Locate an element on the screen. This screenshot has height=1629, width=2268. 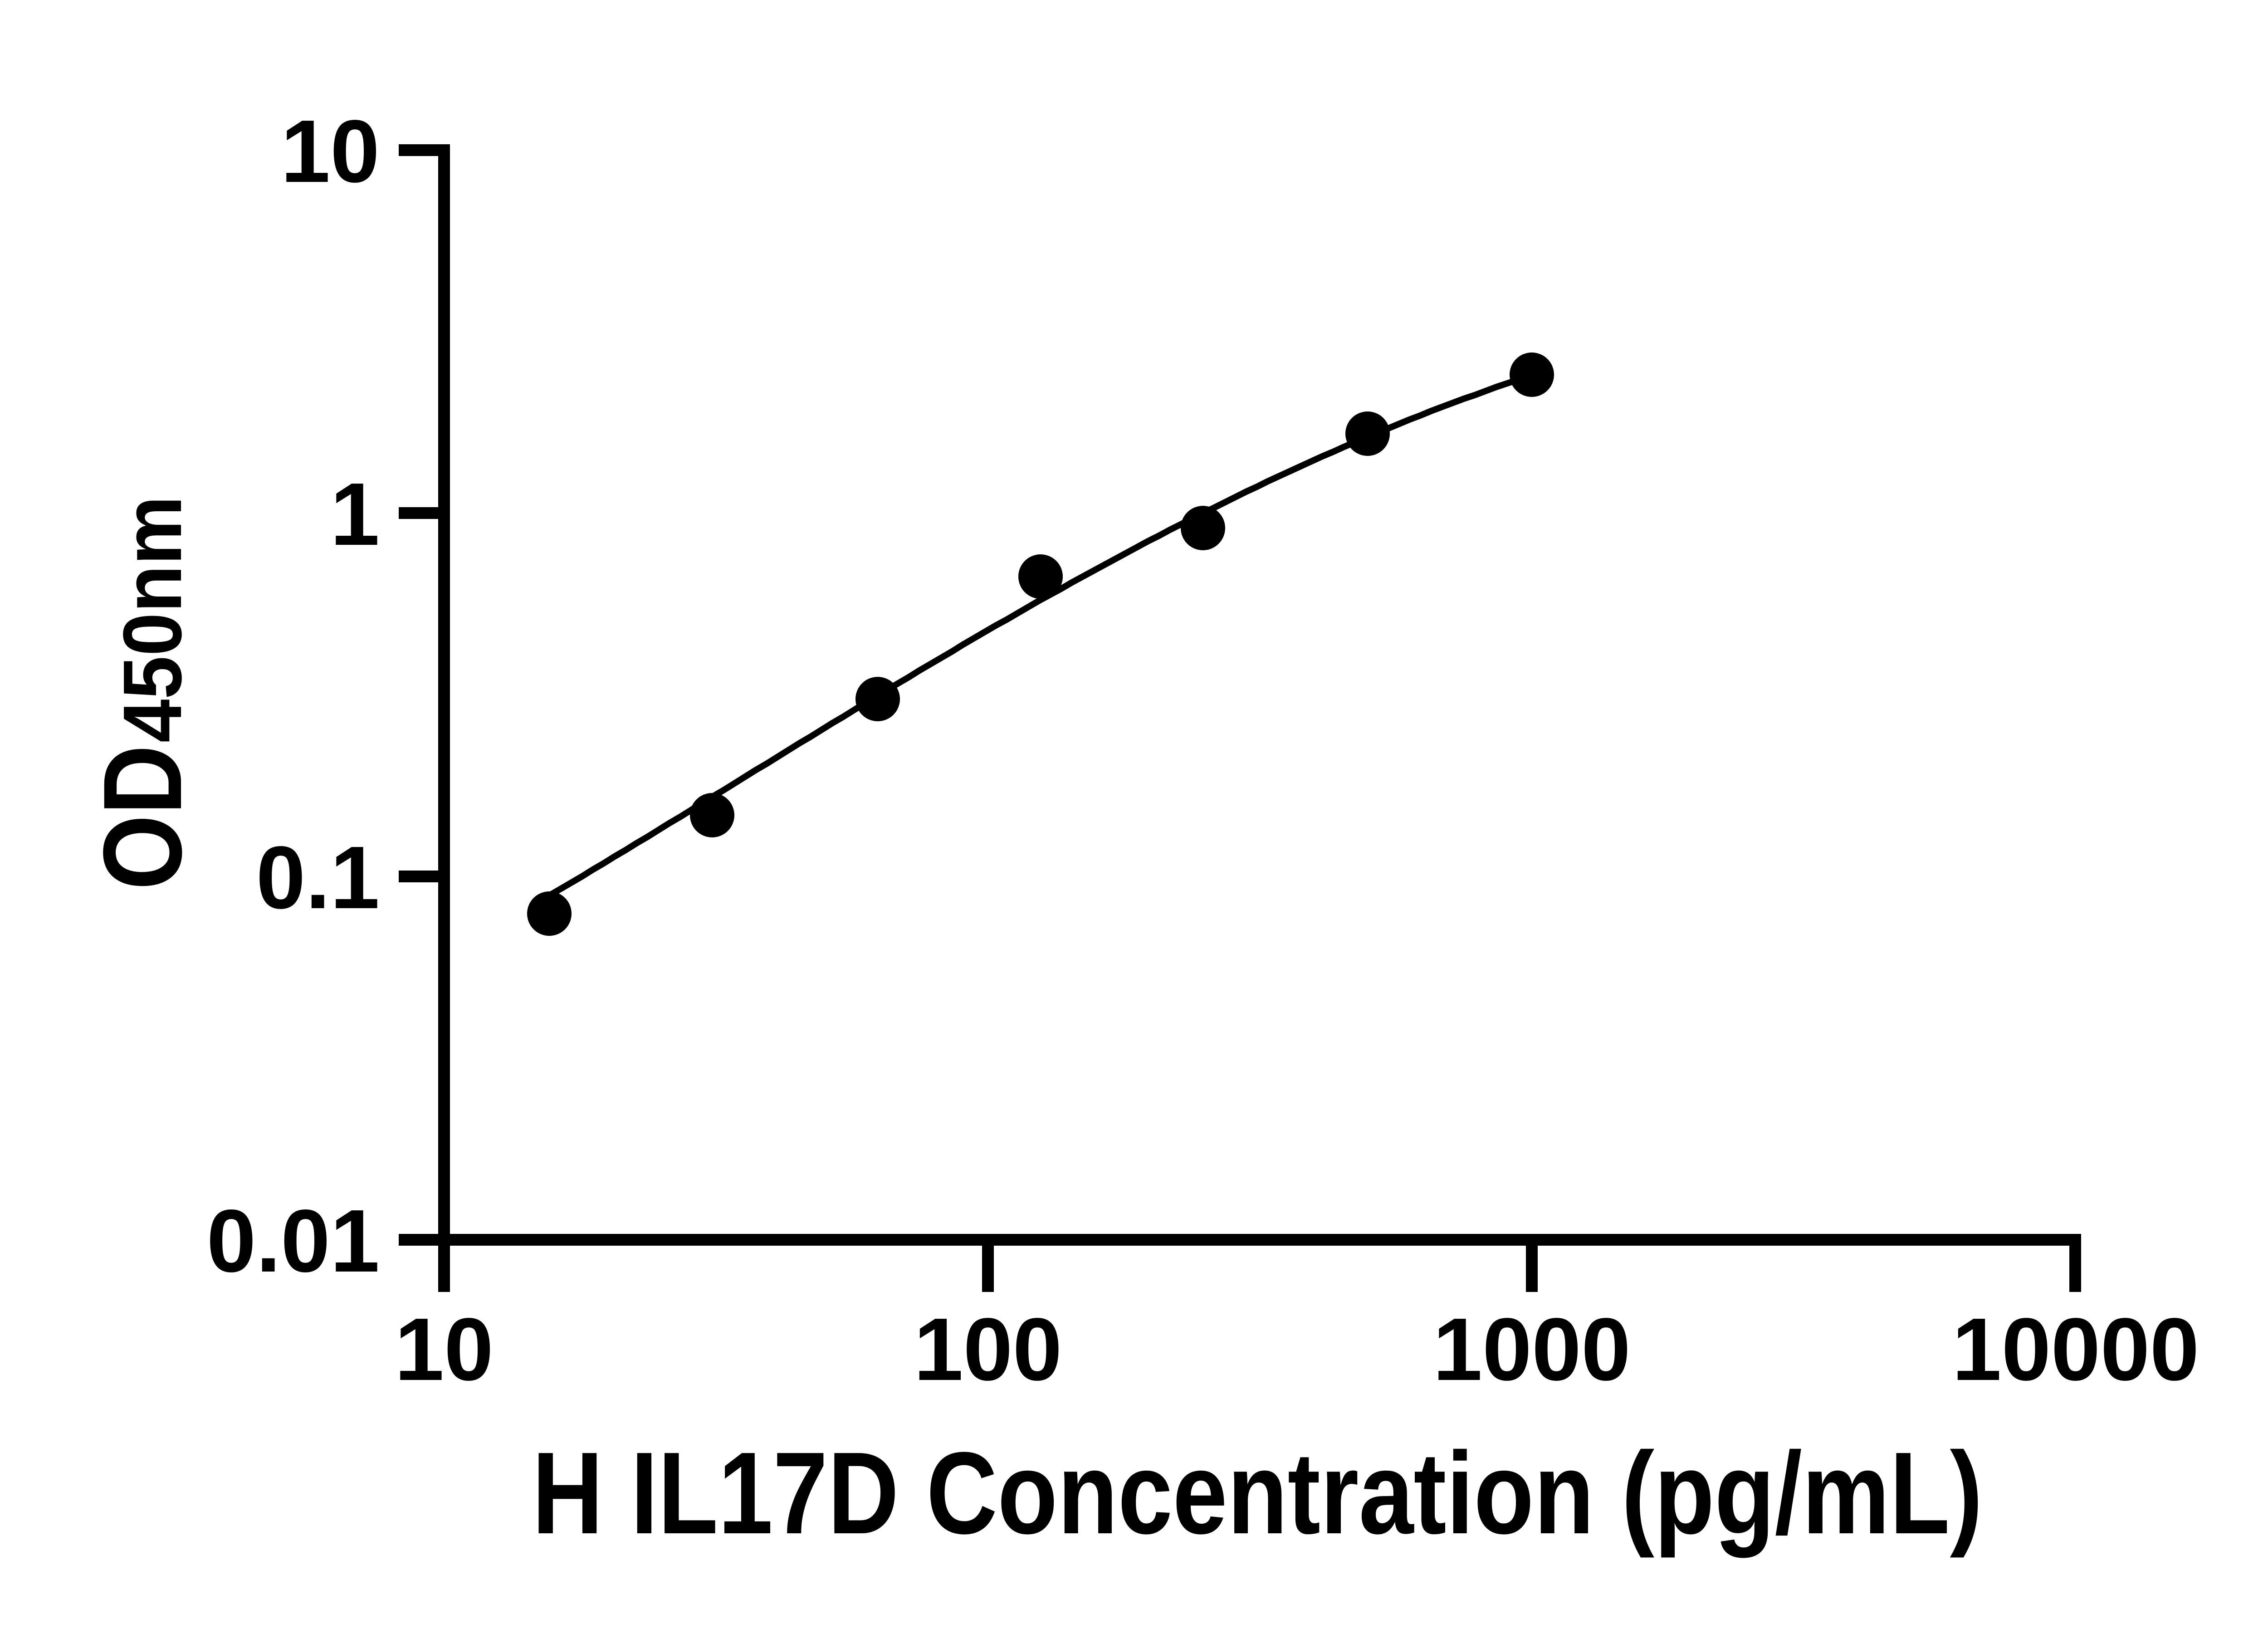
svg-text: 10000 is located at coordinates (2076, 1349).